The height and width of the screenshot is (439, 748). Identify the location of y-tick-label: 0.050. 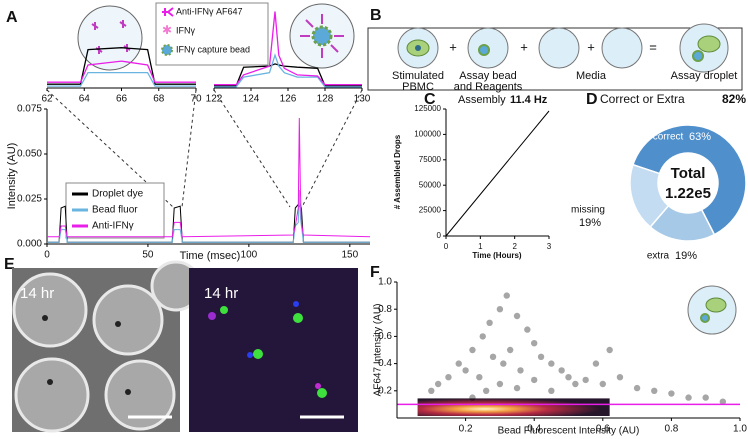
(29, 154).